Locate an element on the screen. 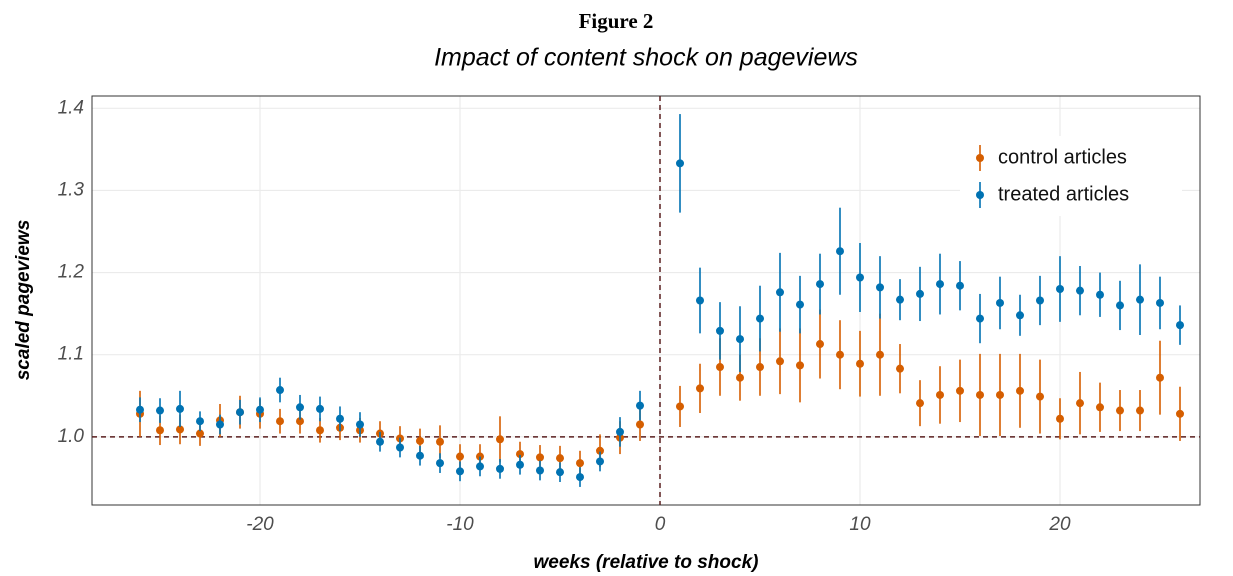 This screenshot has width=1233, height=576. x-tick-label: 20 is located at coordinates (1059, 524).